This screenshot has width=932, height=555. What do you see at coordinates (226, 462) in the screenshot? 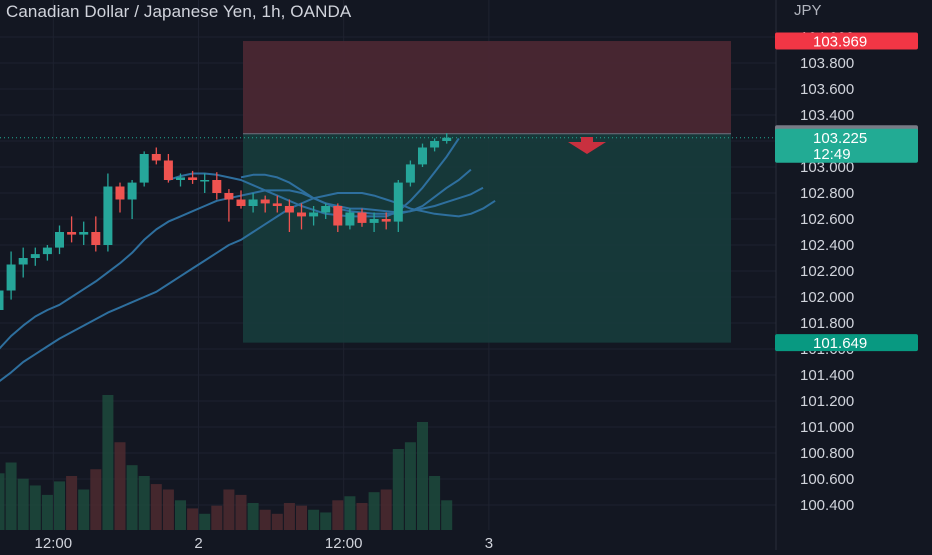
I see `volume-bars` at bounding box center [226, 462].